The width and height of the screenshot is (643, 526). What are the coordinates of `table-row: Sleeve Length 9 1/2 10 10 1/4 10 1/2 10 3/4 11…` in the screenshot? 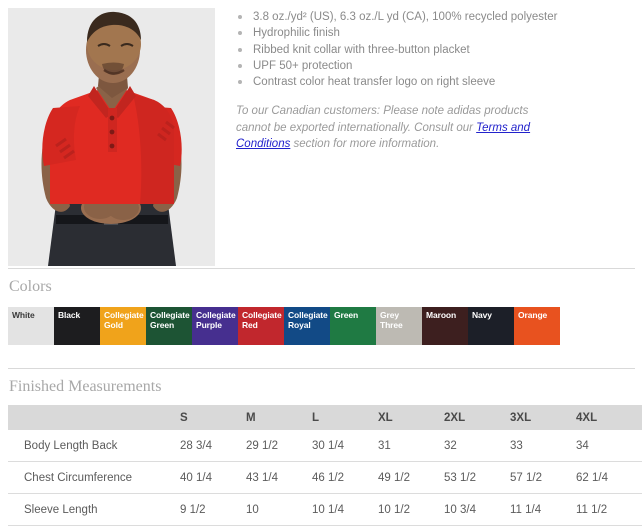 It's located at (325, 509).